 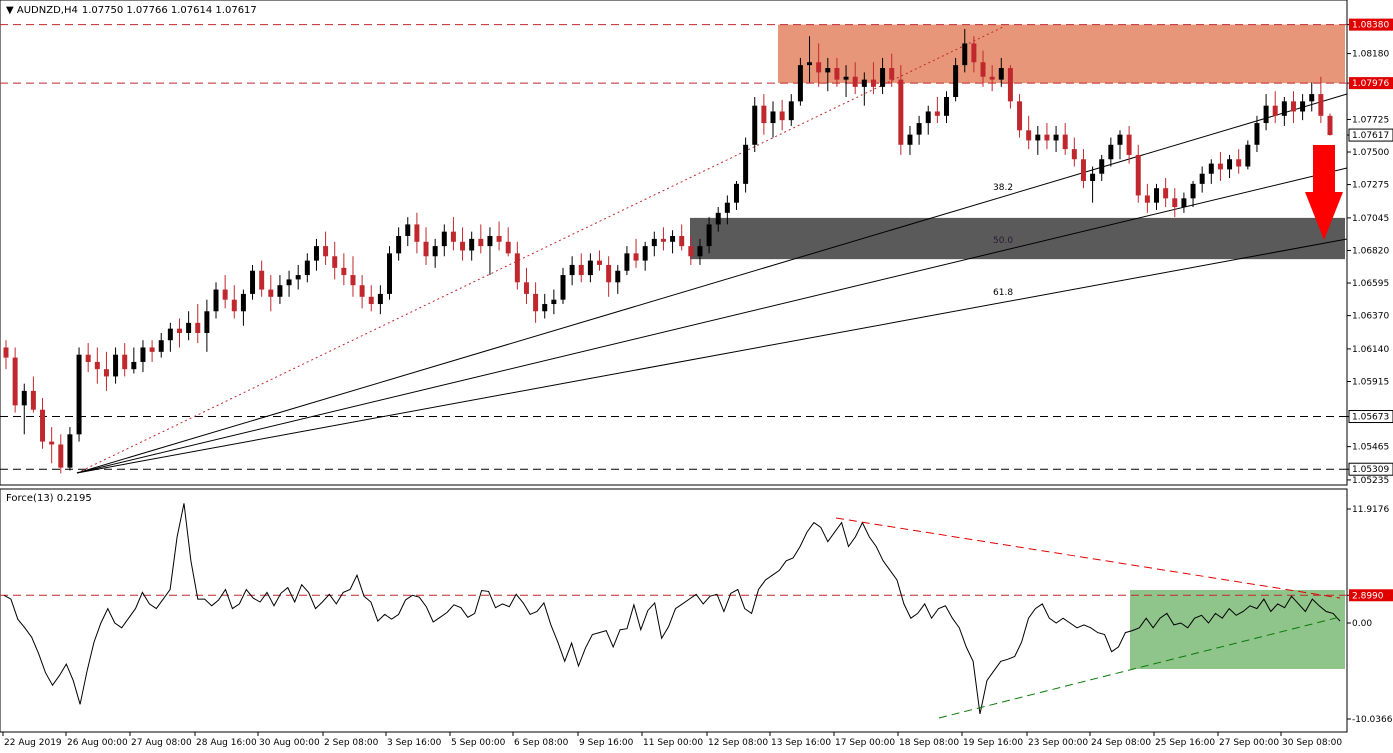 What do you see at coordinates (993, 743) in the screenshot?
I see `x-tick-label: 19 Sep 16:00` at bounding box center [993, 743].